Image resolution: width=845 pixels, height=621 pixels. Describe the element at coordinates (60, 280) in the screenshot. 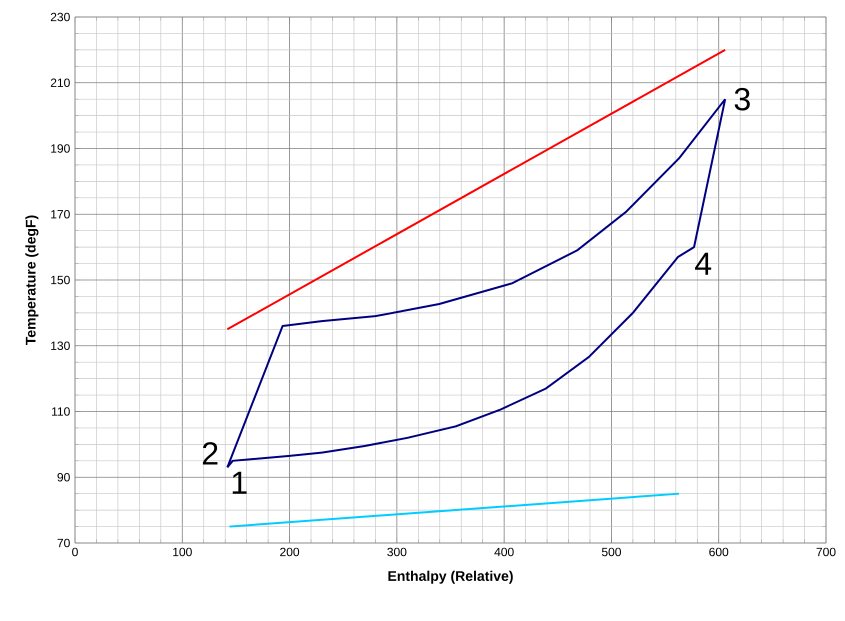

I see `y-tick-label: 150` at that location.